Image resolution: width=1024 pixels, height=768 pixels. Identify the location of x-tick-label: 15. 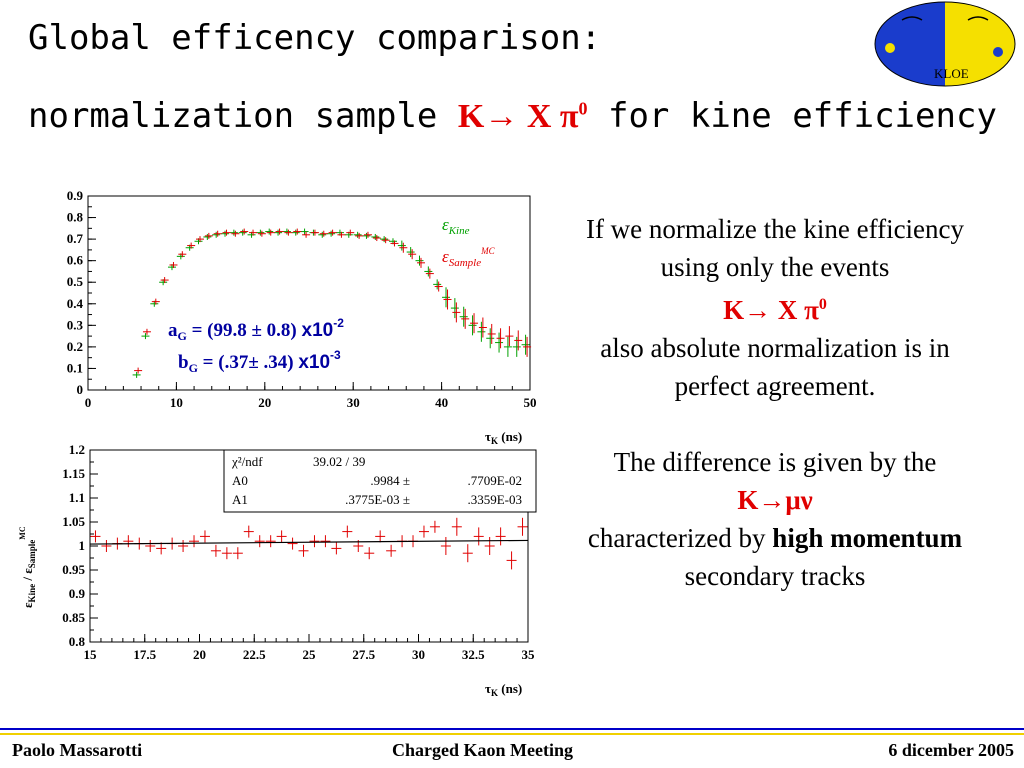
(91, 654).